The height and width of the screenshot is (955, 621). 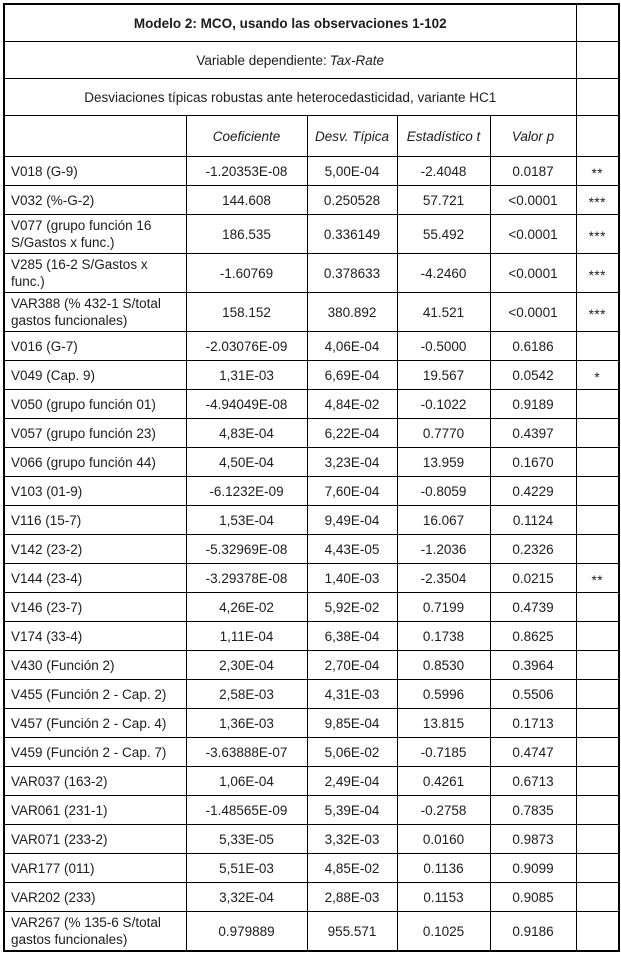 I want to click on p-value: 0.3964, so click(x=533, y=665).